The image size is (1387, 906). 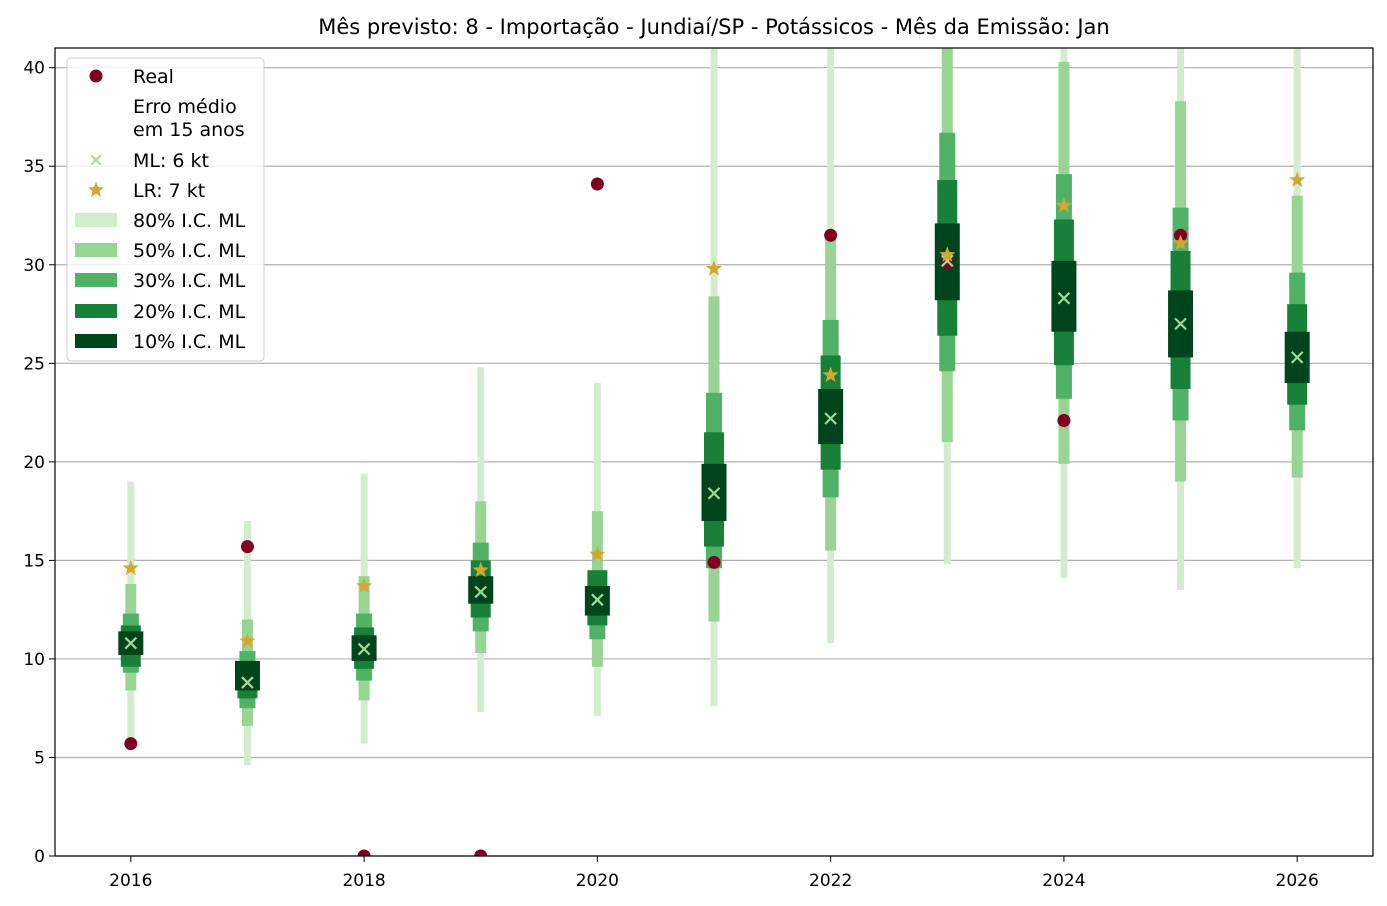 I want to click on lr-point-2019, so click(x=480, y=569).